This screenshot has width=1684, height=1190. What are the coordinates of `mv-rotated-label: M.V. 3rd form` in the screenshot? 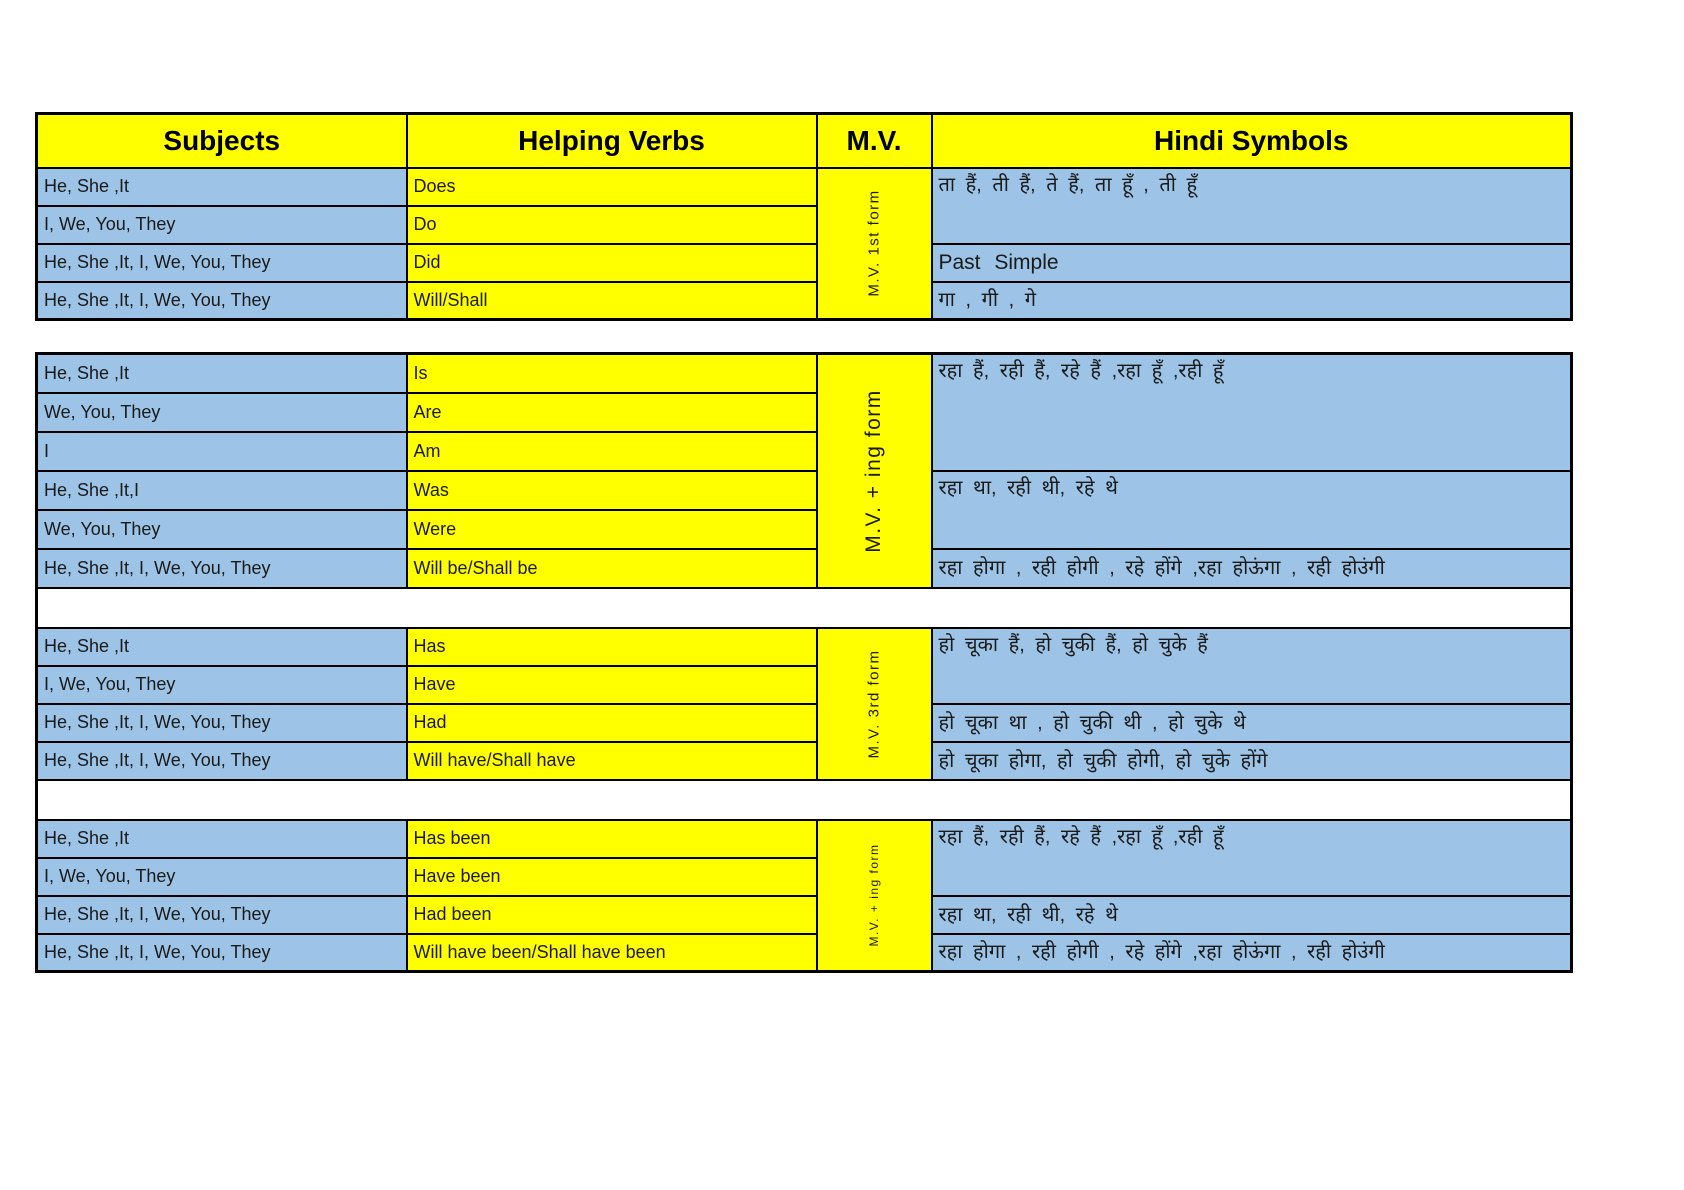 It's located at (874, 703).